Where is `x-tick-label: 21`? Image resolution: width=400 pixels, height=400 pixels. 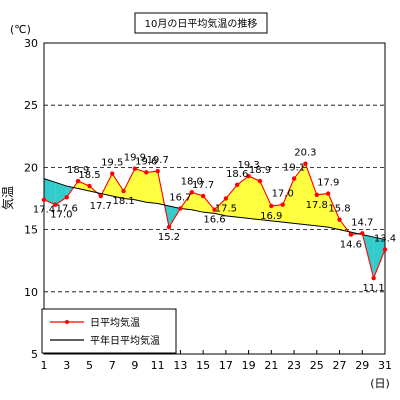
x-tick-label: 21 is located at coordinates (271, 365).